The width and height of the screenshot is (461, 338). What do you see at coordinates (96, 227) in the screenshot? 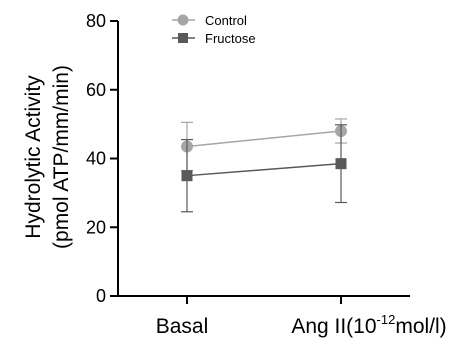
I see `y-tick-label-20: 20` at bounding box center [96, 227].